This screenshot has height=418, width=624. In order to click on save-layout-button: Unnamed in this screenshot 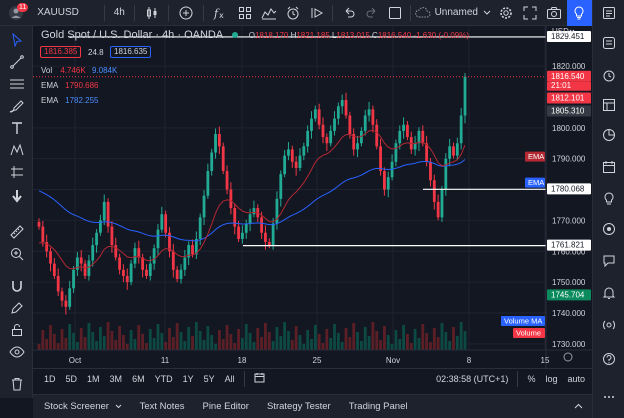, I will do `click(454, 13)`.